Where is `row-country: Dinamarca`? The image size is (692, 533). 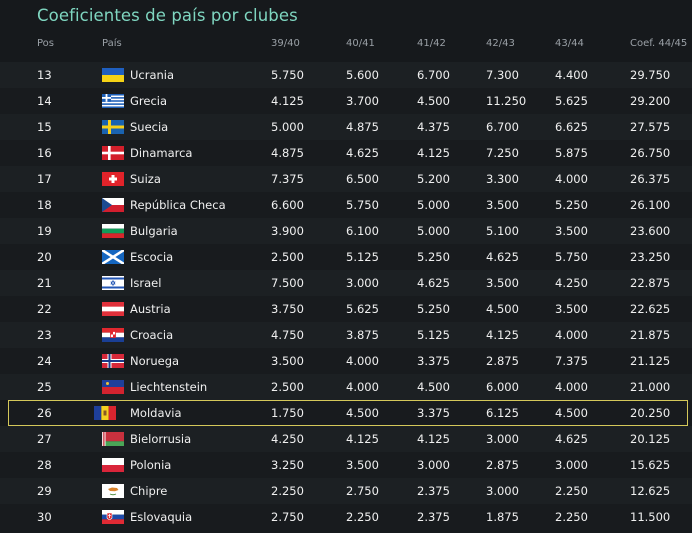
row-country: Dinamarca is located at coordinates (161, 153).